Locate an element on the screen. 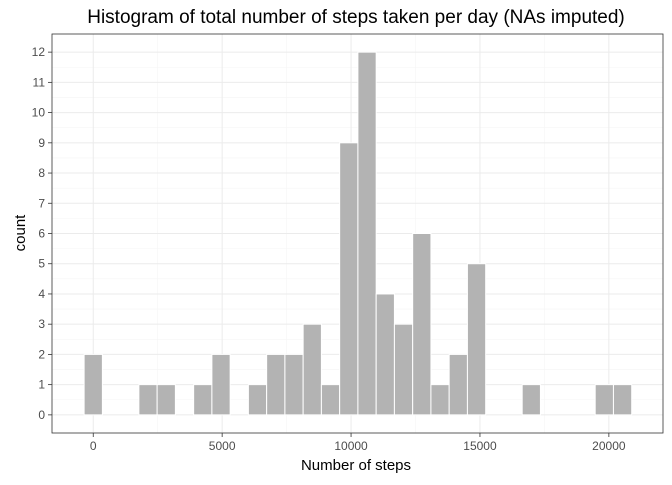  x-tick-label: 5000 is located at coordinates (222, 446).